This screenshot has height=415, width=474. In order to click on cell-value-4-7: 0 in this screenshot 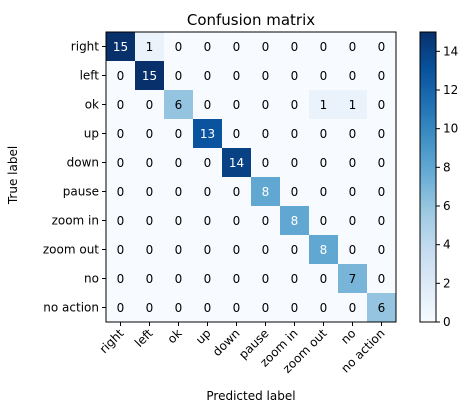, I will do `click(324, 163)`.